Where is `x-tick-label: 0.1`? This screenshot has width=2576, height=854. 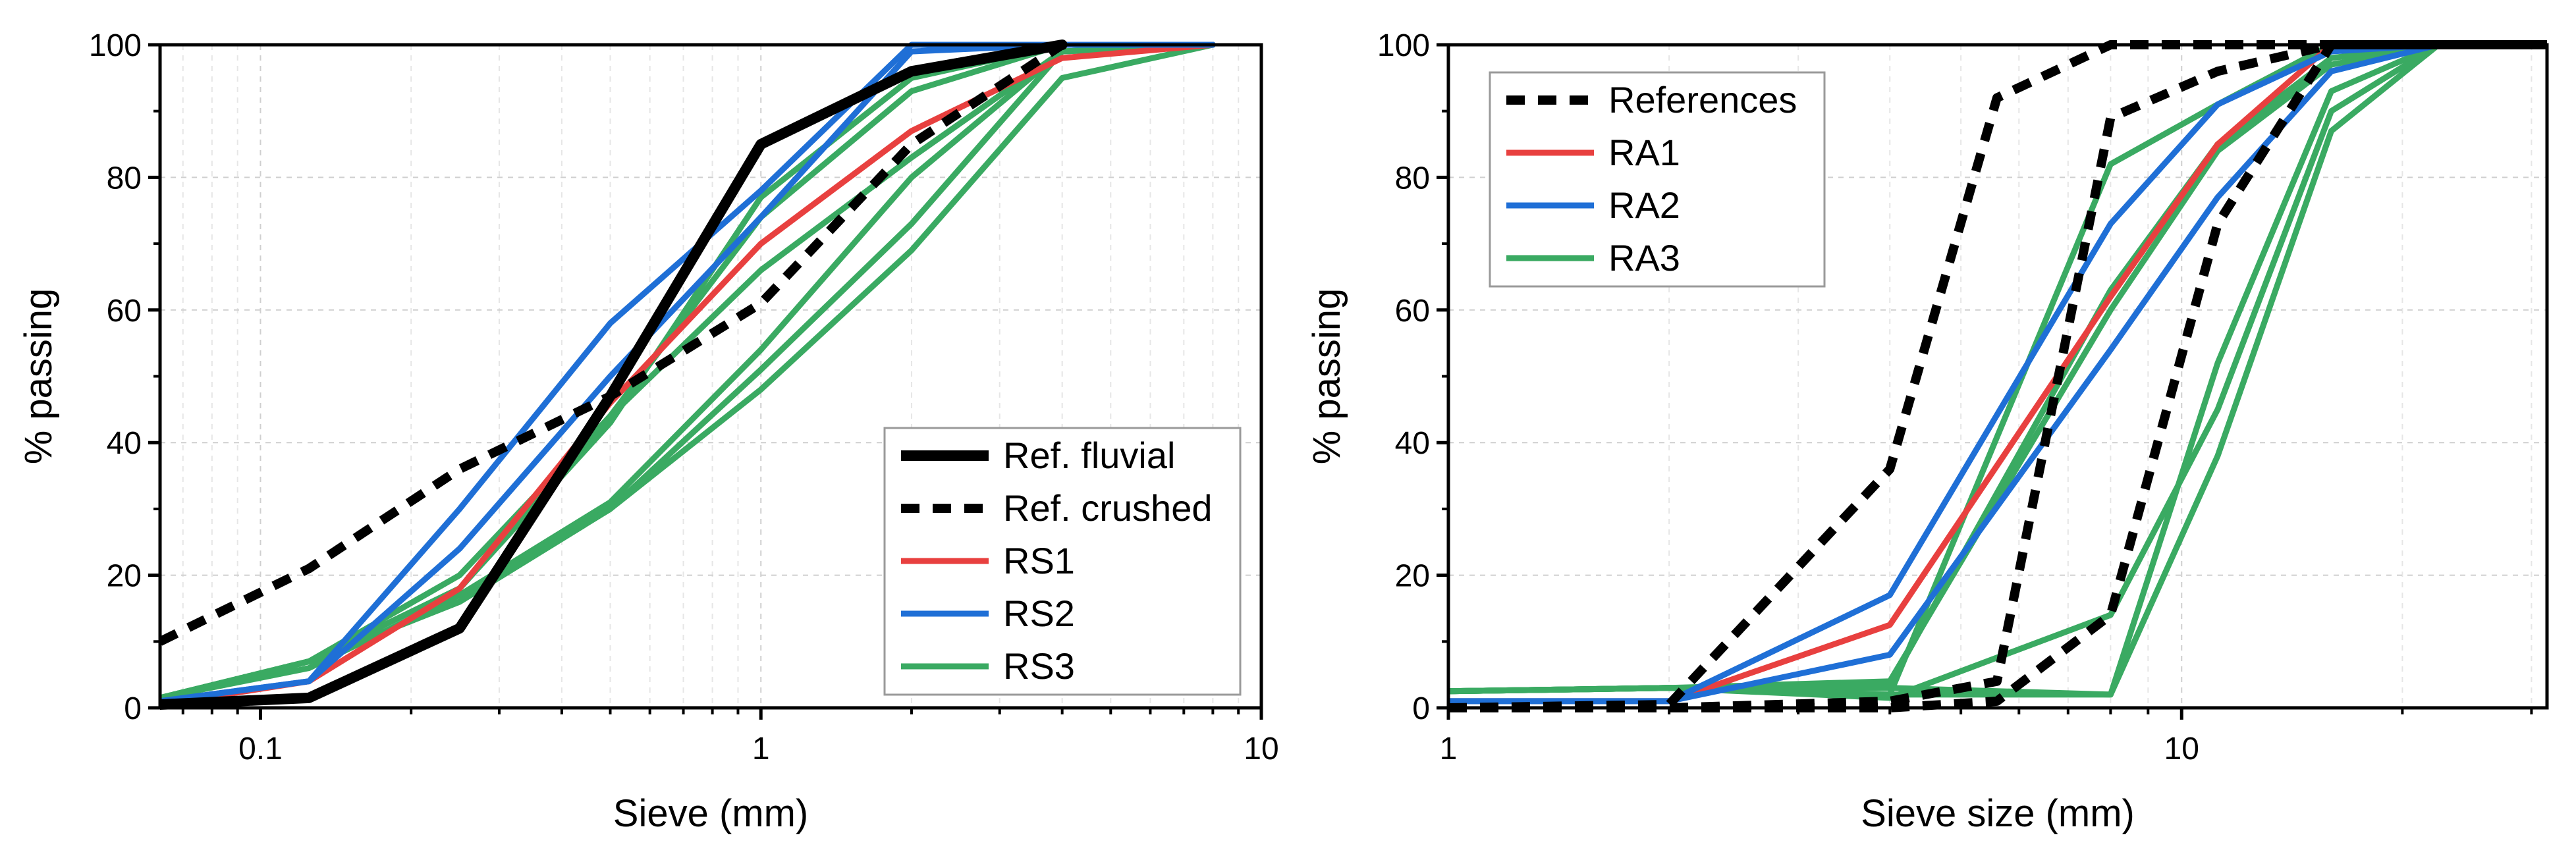 x-tick-label: 0.1 is located at coordinates (260, 749).